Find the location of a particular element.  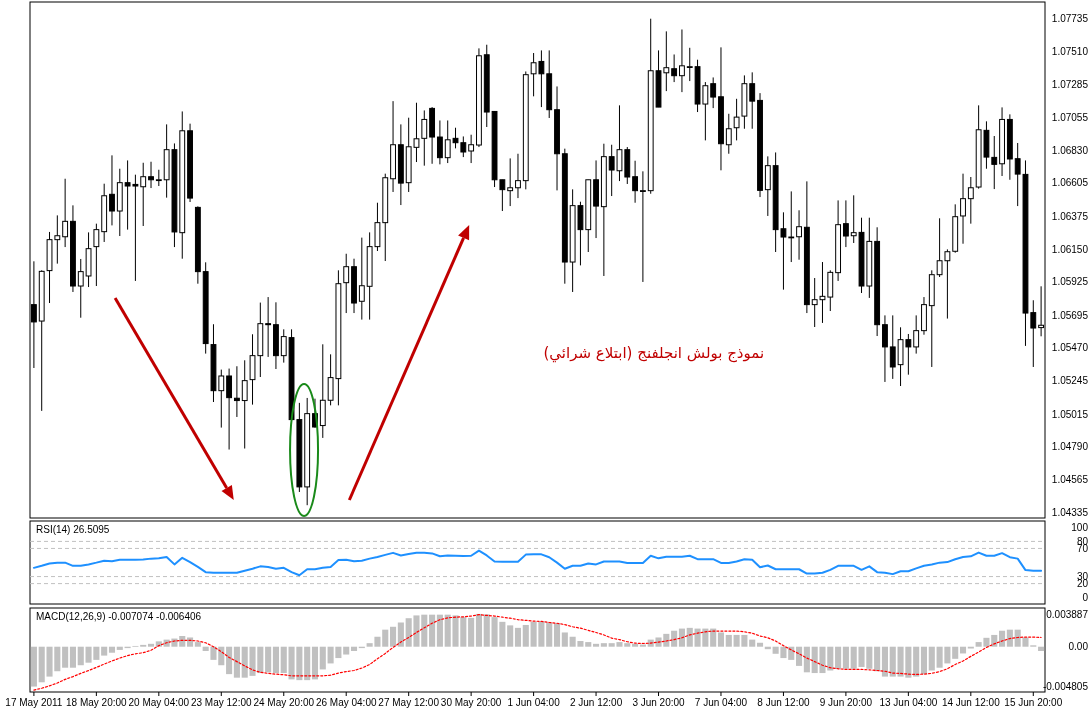

chart-title: RSI(14) 26.5095 is located at coordinates (73, 529).